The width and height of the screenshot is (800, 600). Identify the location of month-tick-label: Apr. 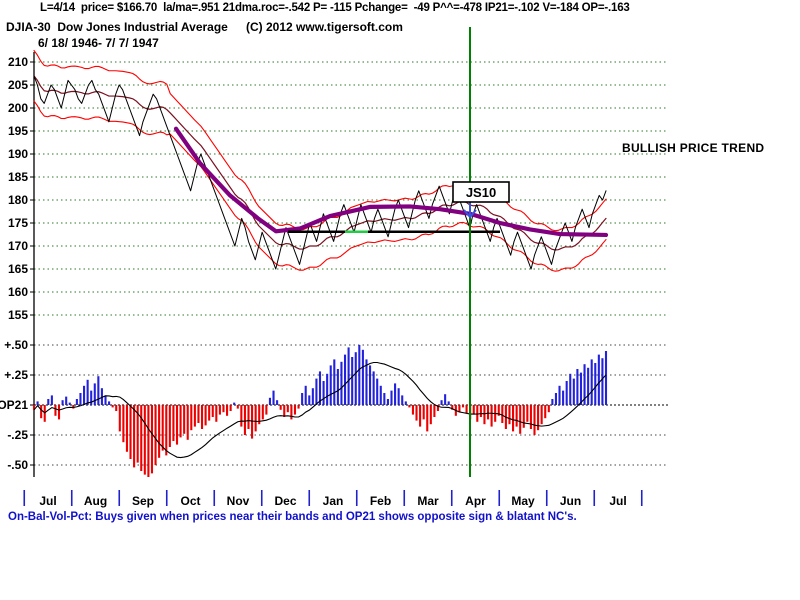
(475, 501).